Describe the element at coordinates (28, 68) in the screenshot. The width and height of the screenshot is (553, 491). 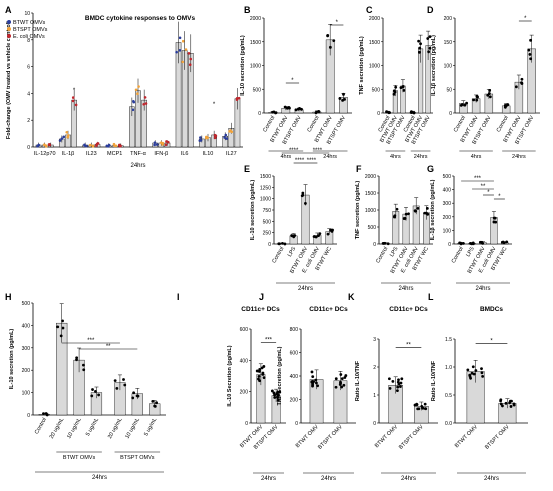
I see `y-tick-label: 6` at that location.